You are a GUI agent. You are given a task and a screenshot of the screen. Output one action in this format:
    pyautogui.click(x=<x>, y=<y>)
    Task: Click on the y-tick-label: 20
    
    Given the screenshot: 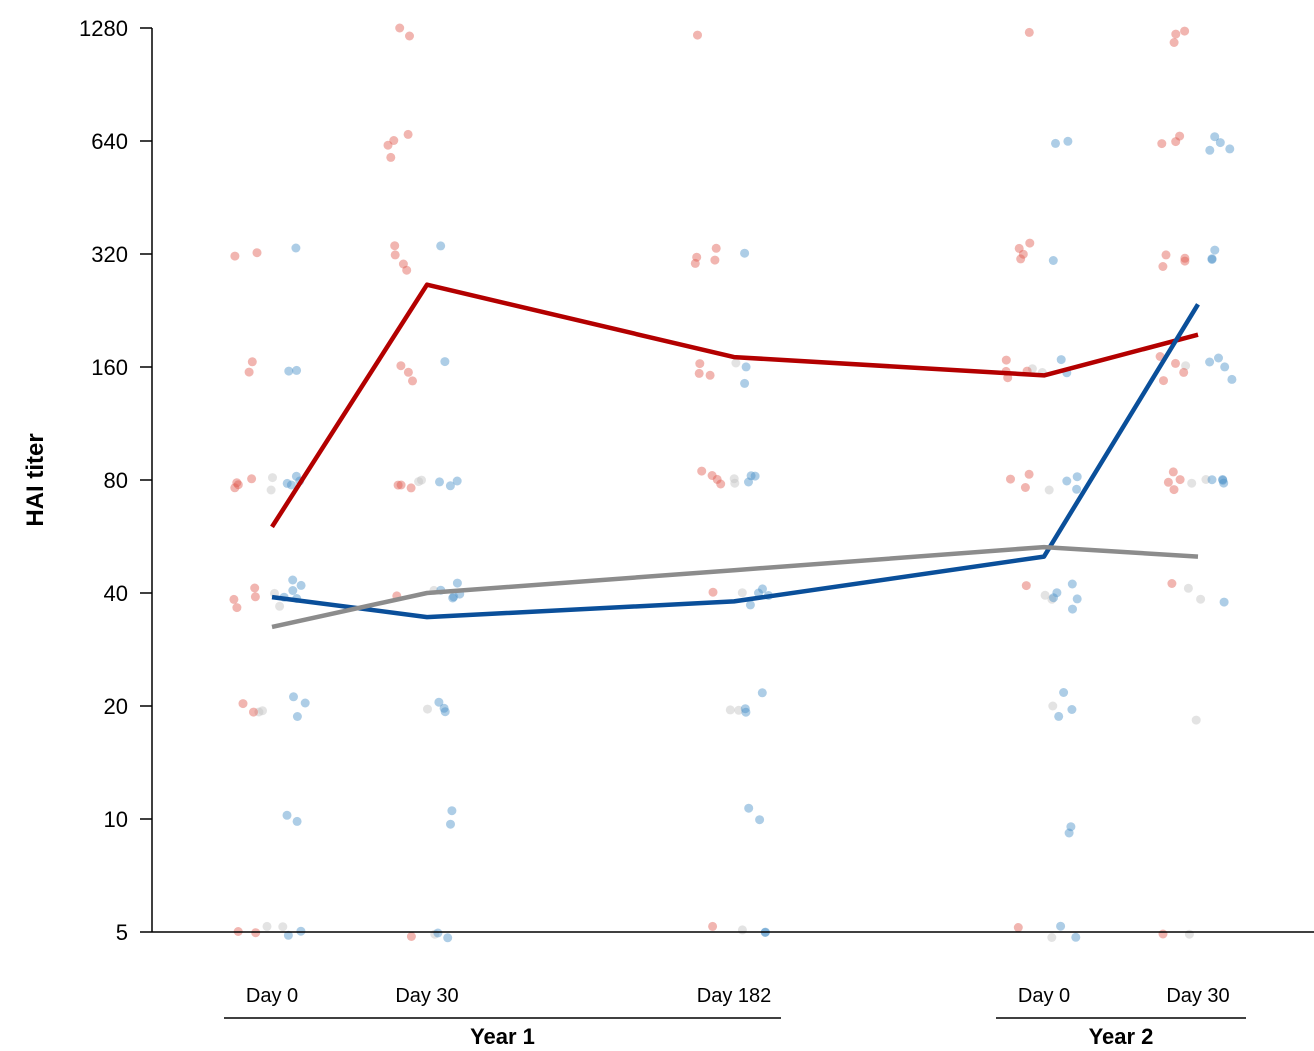 What is the action you would take?
    pyautogui.click(x=116, y=706)
    